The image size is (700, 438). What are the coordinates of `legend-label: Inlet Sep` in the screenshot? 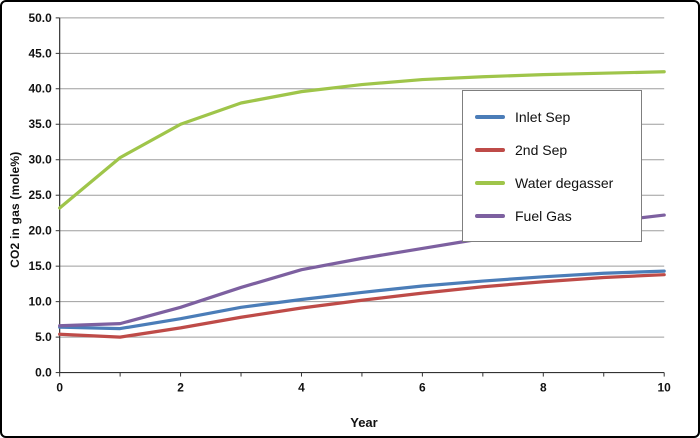 It's located at (543, 116).